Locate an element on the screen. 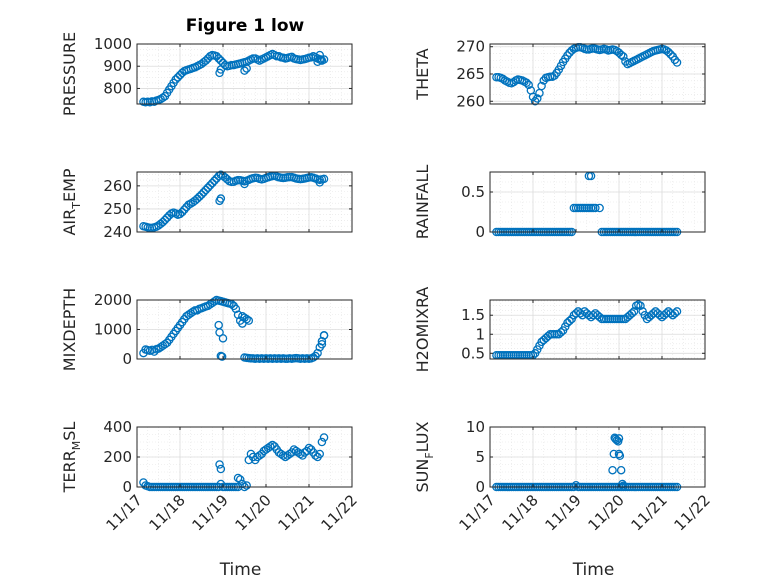 This screenshot has height=583, width=778. panel-4-ytick-label: 0.5 is located at coordinates (473, 192).